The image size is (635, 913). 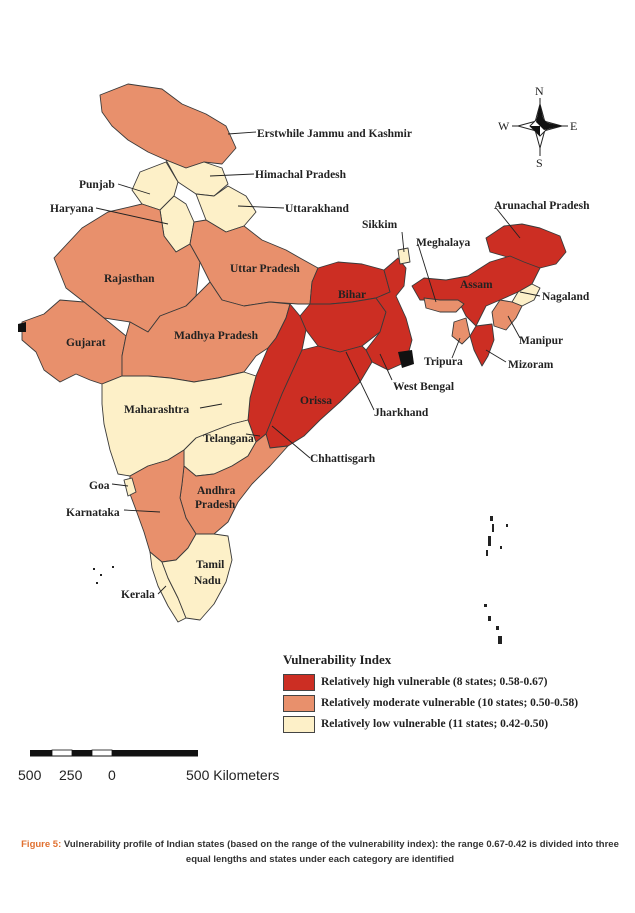 I want to click on state-himachal-pradesh, so click(x=197, y=178).